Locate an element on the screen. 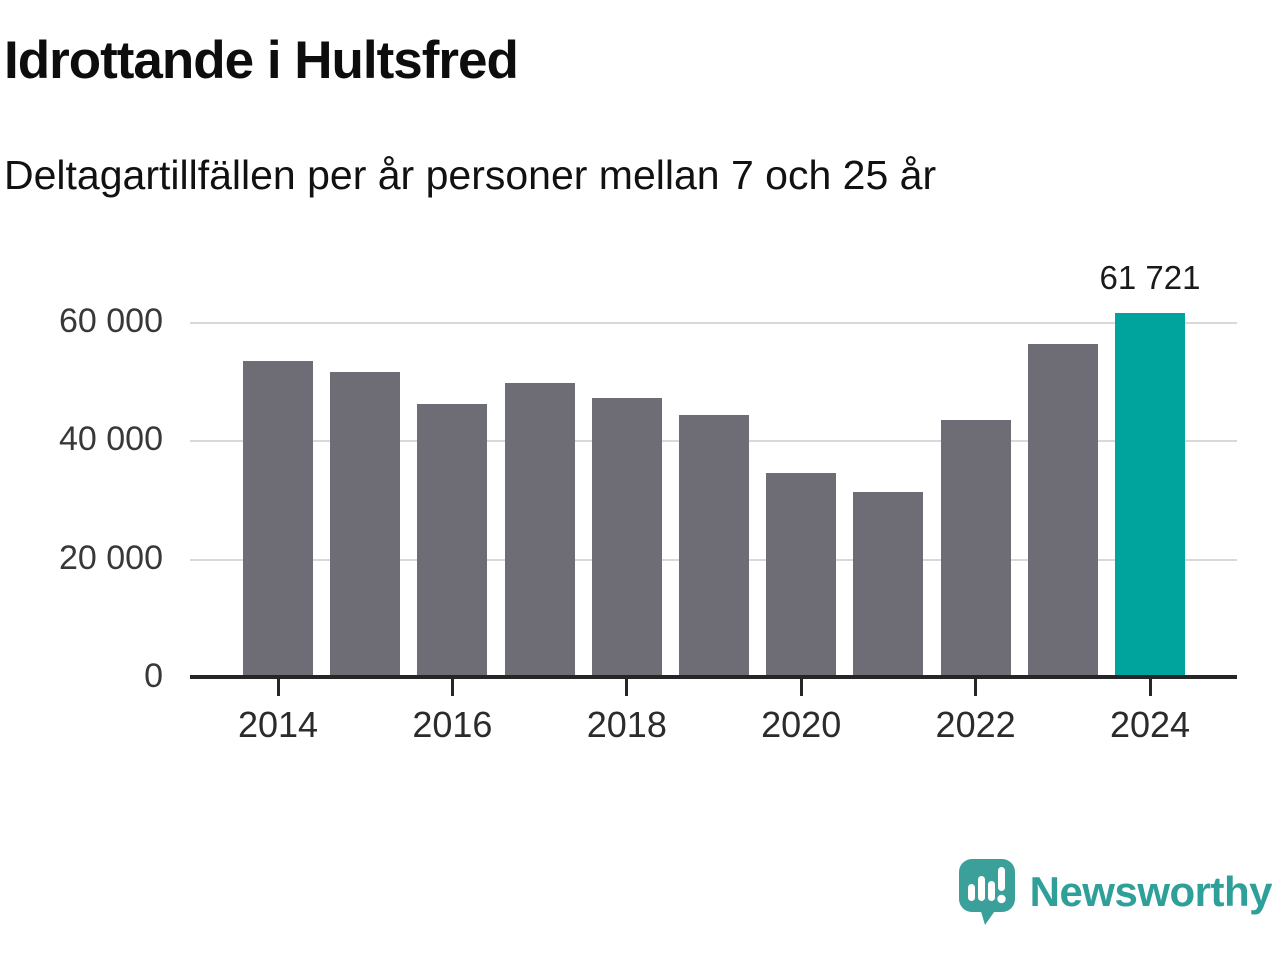 This screenshot has height=960, width=1280. x-axis-line is located at coordinates (713, 677).